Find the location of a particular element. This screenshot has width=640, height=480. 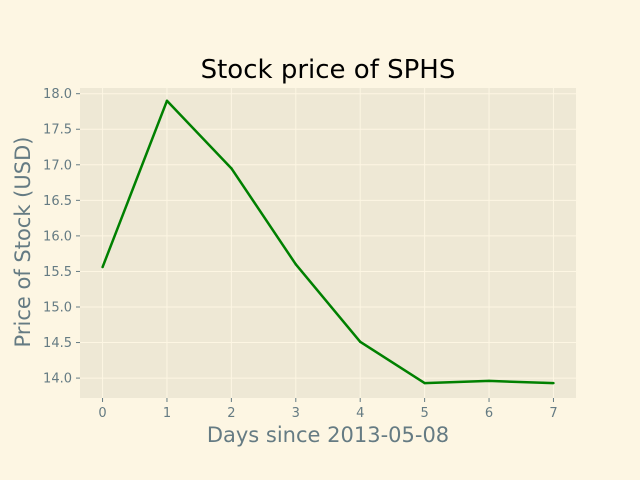

x-tick-label: 1 is located at coordinates (167, 413).